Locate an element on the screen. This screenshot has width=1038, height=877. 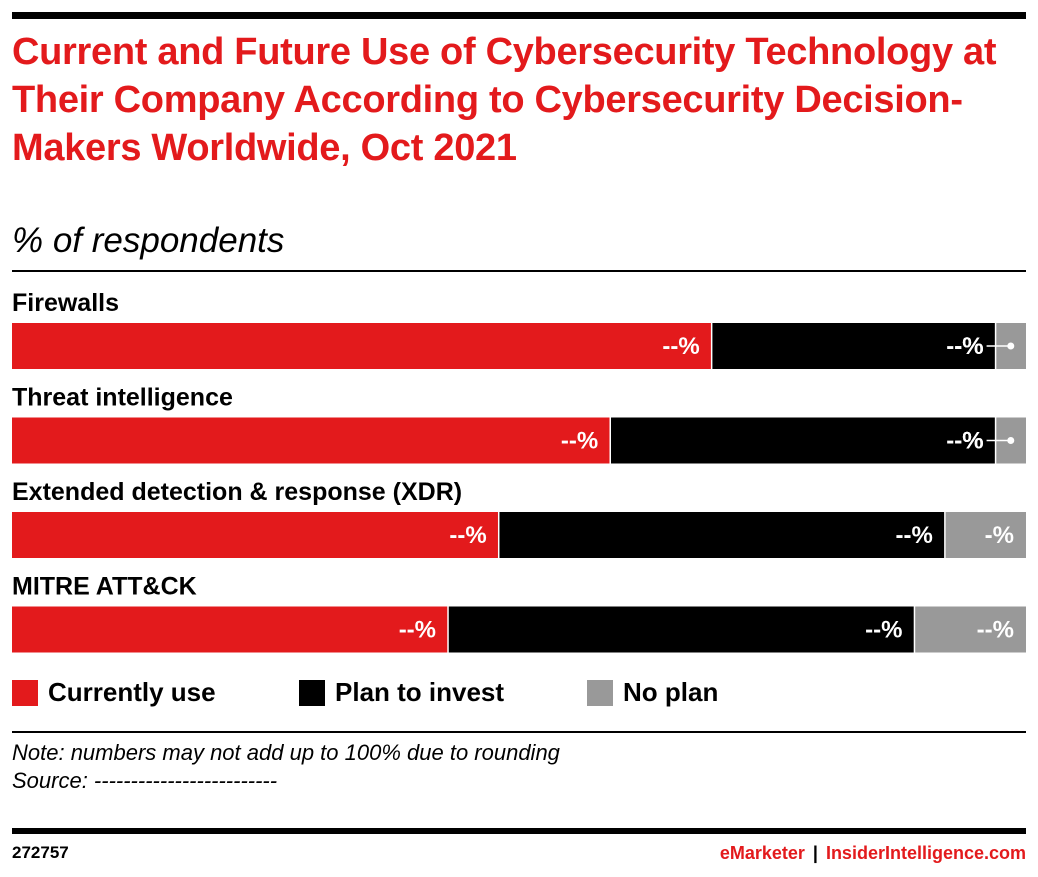
bottom-rule is located at coordinates (519, 831).